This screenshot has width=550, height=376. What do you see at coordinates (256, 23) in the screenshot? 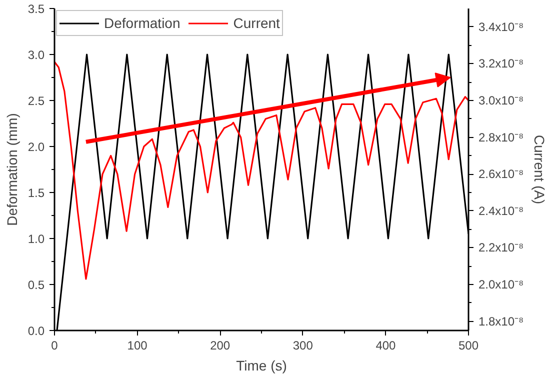
I see `legend-label: Current` at bounding box center [256, 23].